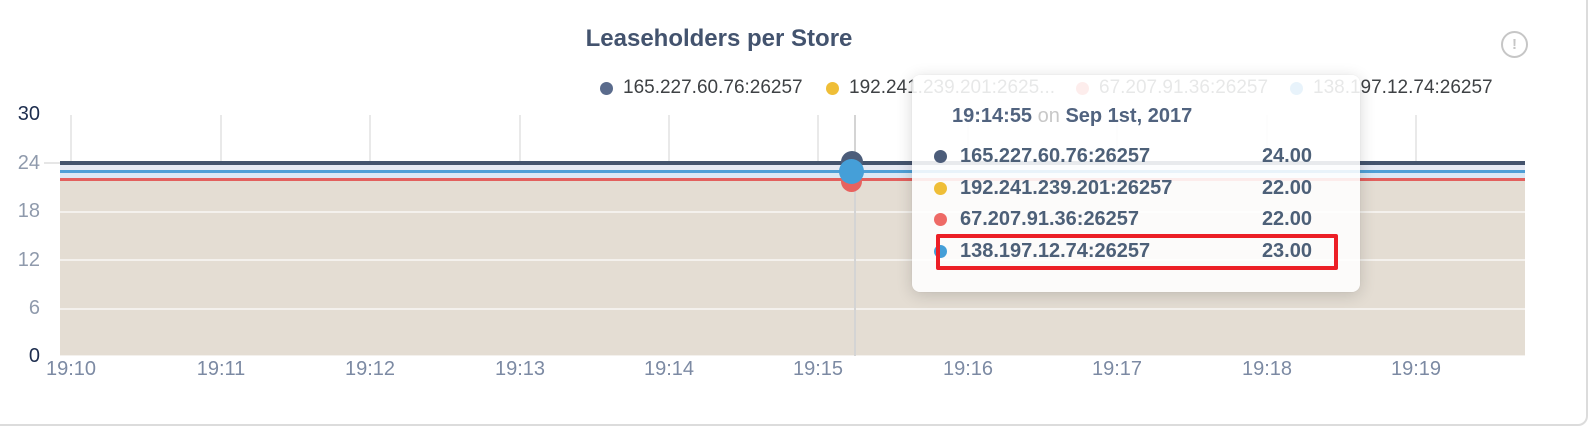 Image resolution: width=1591 pixels, height=428 pixels. I want to click on tooltip-row: 165.227.60.76:26257 24.00, so click(1123, 157).